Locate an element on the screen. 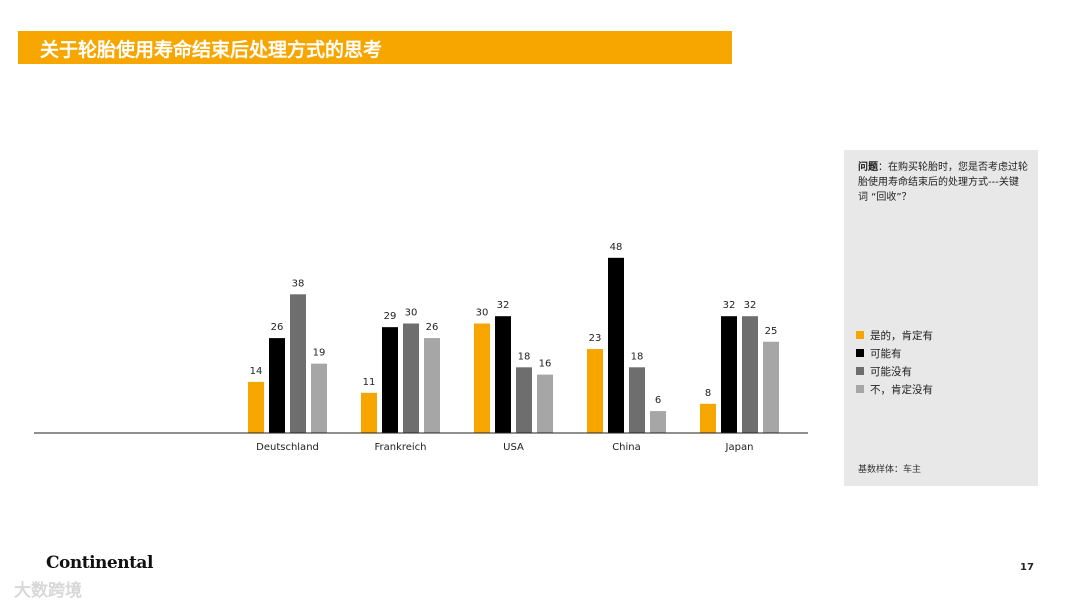 The height and width of the screenshot is (608, 1080). bar-value-label: 29 is located at coordinates (390, 316).